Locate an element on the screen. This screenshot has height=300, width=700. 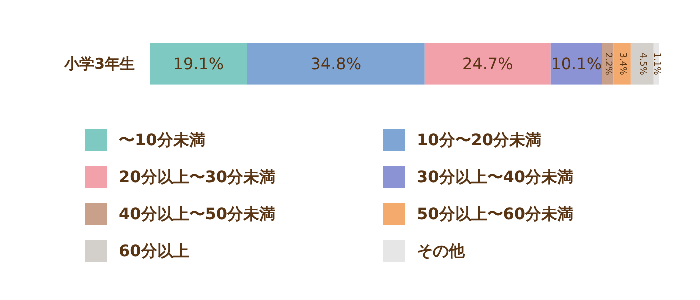
legend-label: 40分以上〜50分未満 is located at coordinates (197, 214).